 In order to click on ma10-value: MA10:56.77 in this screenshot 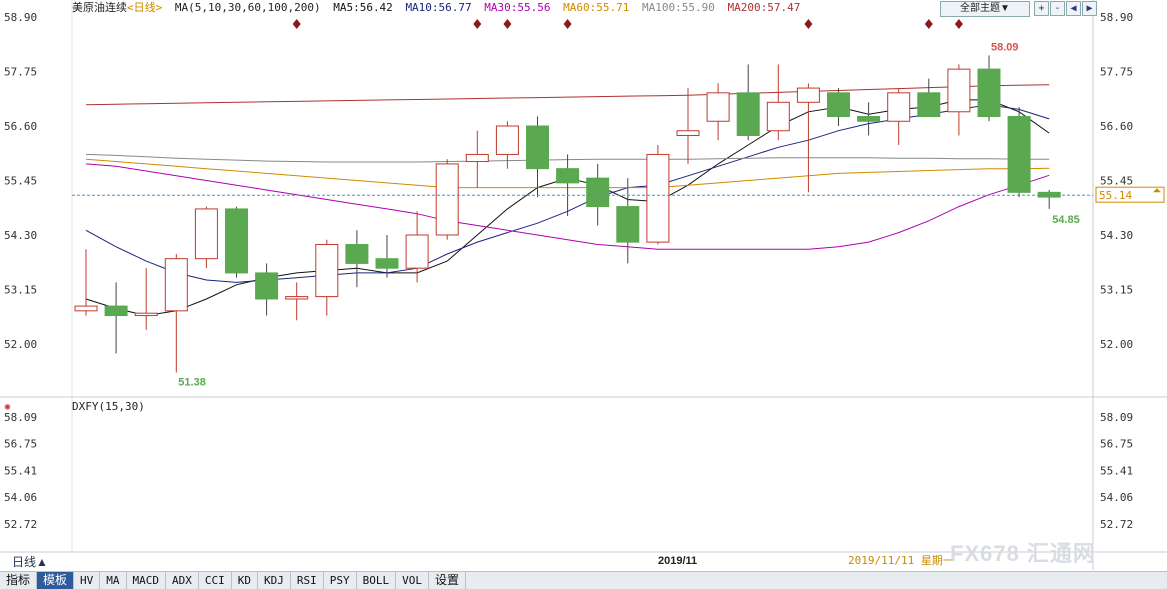, I will do `click(438, 7)`.